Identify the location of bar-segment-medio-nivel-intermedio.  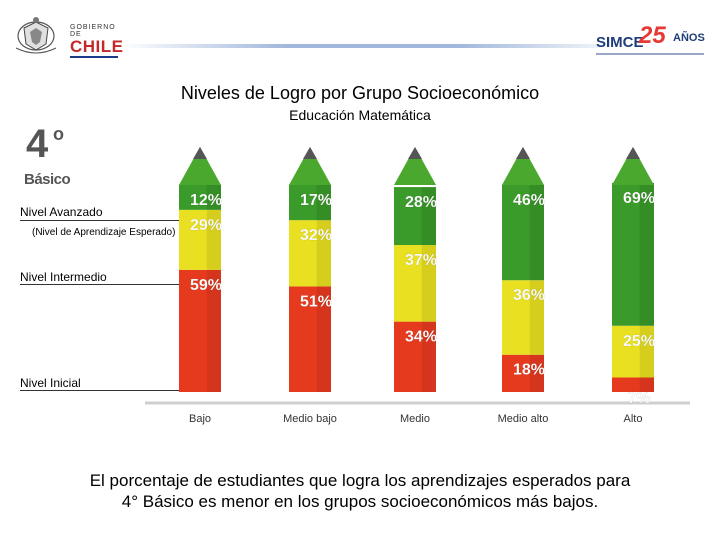
(415, 283).